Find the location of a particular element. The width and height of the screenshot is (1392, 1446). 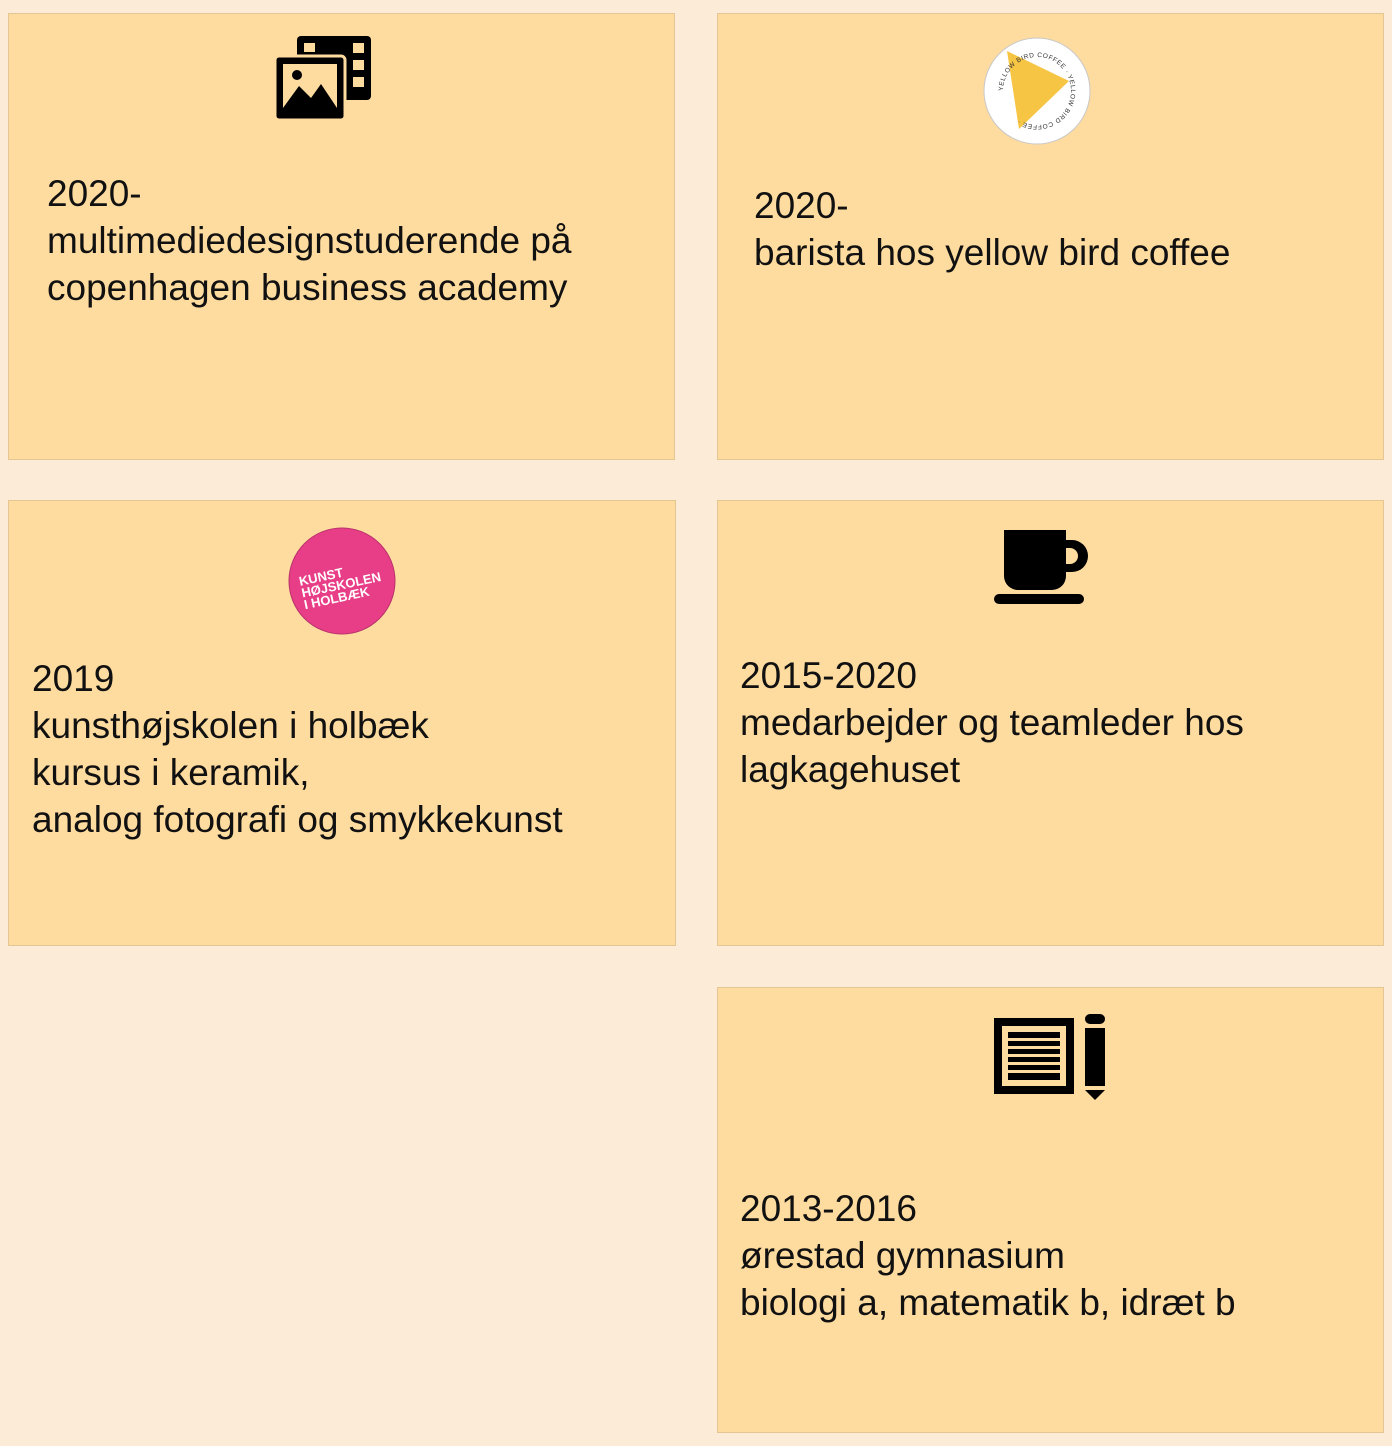

card-line: biologi a, matematik b, idræt b is located at coordinates (988, 1302).